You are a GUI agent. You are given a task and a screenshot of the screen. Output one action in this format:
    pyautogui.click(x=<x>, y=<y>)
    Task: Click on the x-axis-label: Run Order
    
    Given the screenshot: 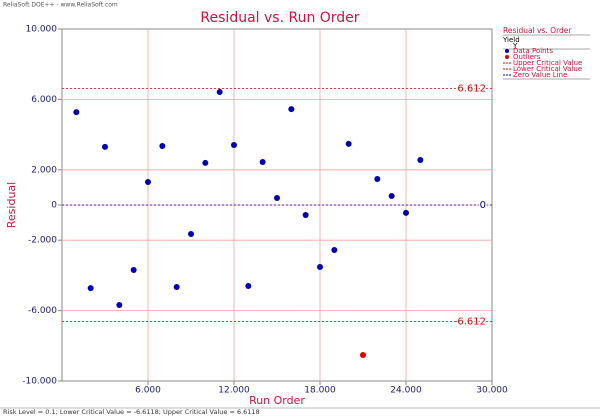 What is the action you would take?
    pyautogui.click(x=277, y=400)
    